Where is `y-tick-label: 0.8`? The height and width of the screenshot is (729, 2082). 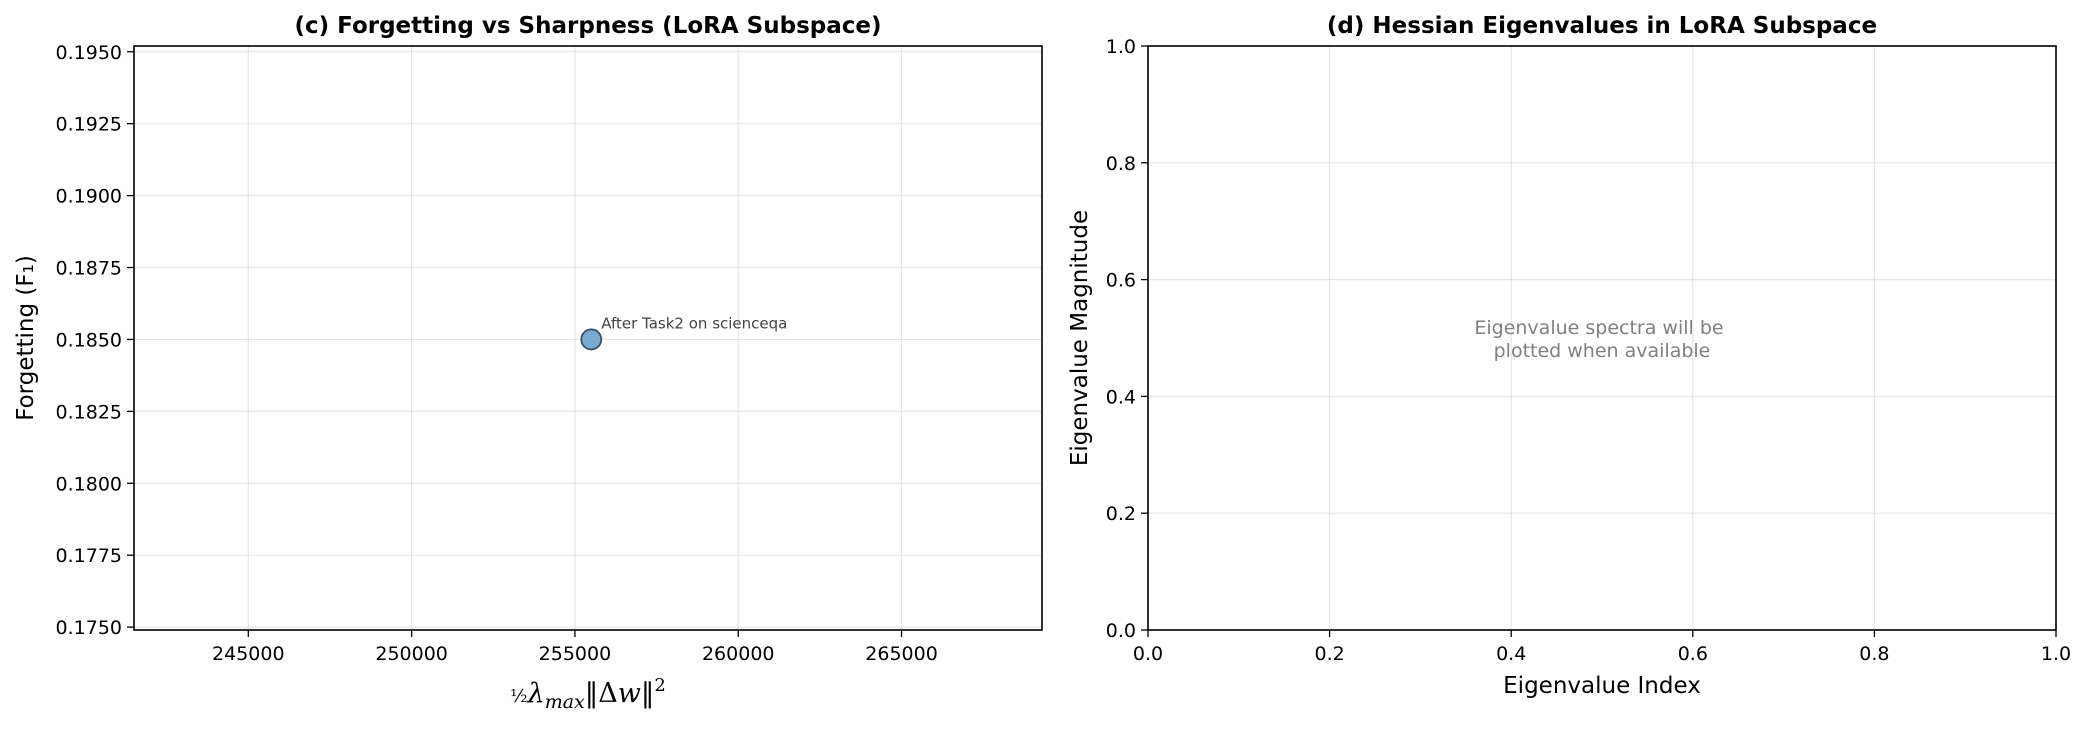 y-tick-label: 0.8 is located at coordinates (1121, 164).